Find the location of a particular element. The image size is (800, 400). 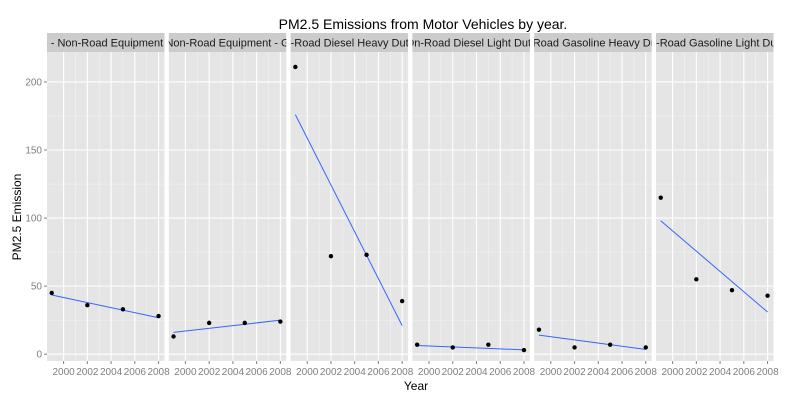

y-tick-label: 0 is located at coordinates (39, 355).